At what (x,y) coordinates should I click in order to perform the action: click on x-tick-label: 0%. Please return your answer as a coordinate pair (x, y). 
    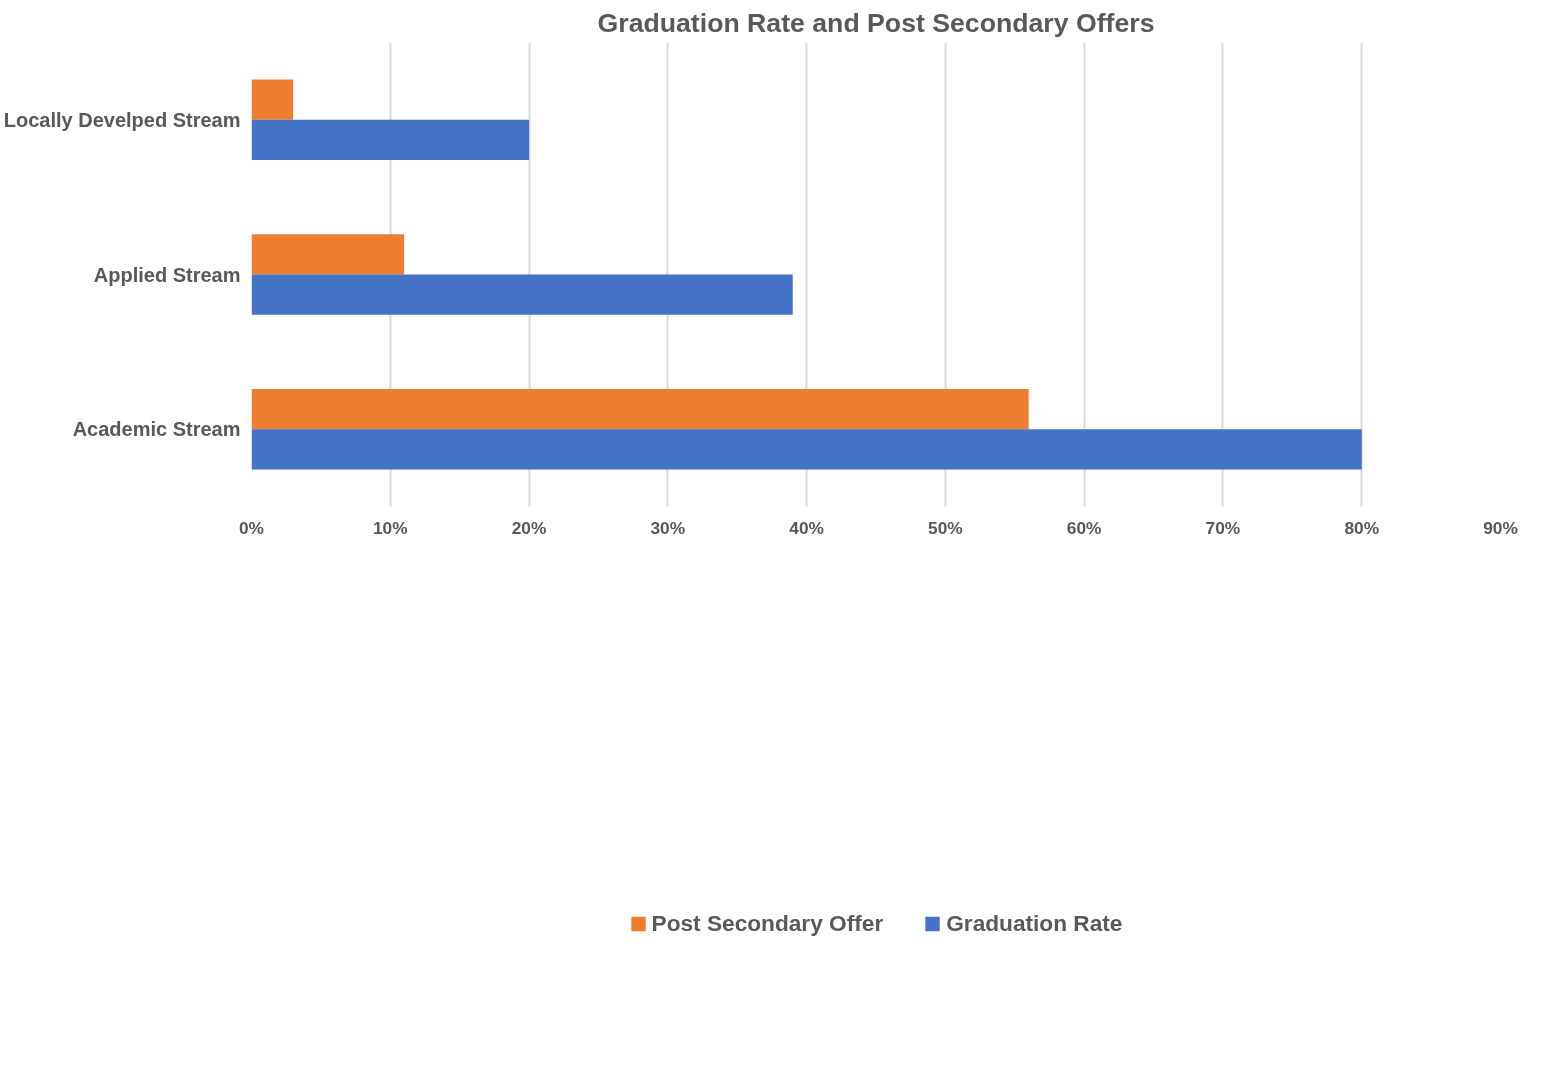
    Looking at the image, I should click on (251, 527).